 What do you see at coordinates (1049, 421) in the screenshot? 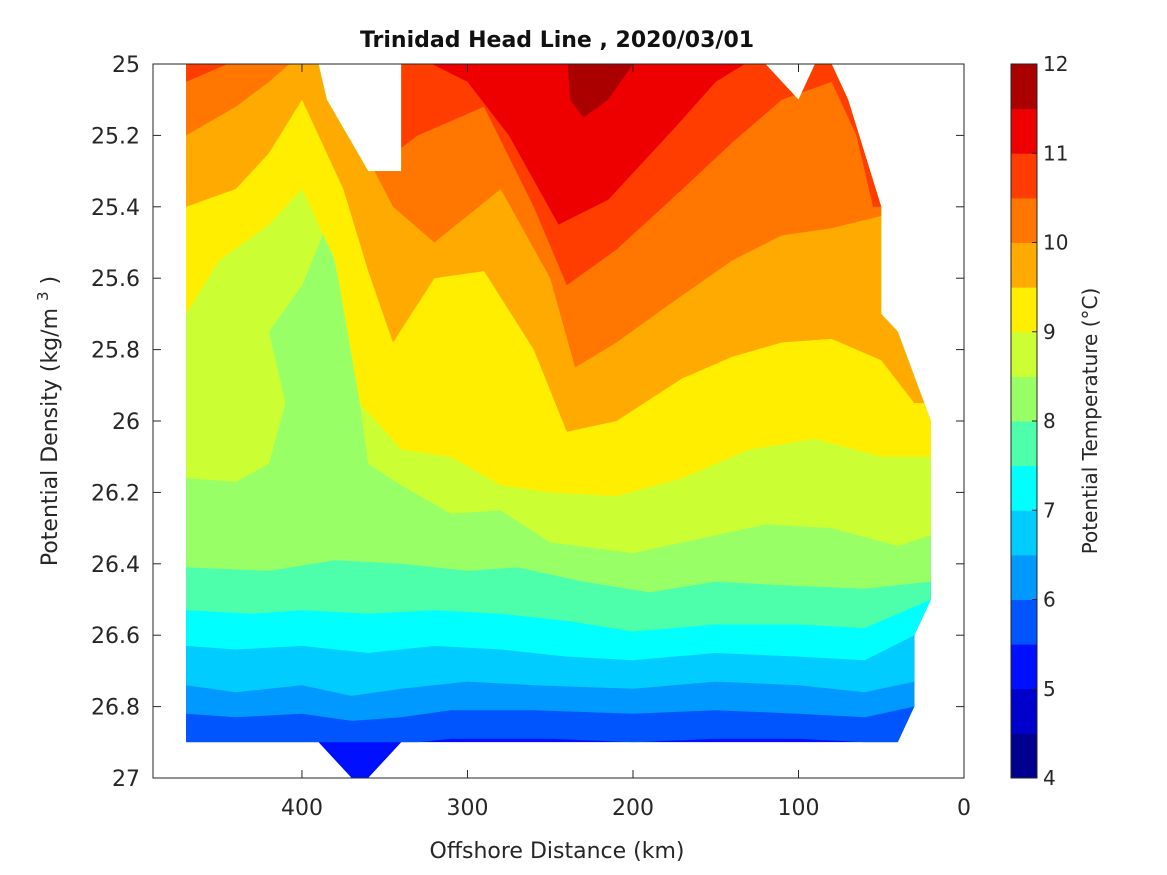
I see `colorbar-tick-label: 8` at bounding box center [1049, 421].